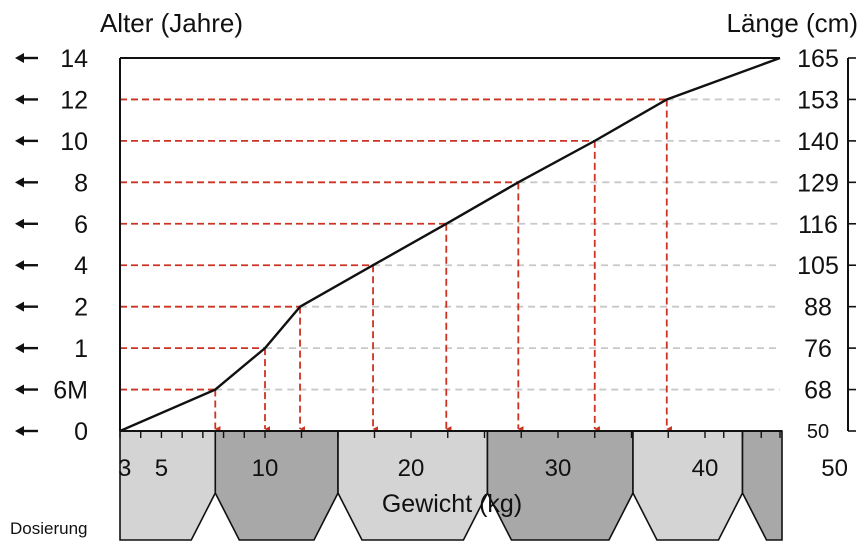 Image resolution: width=864 pixels, height=545 pixels. I want to click on weight-tick-label: 3, so click(124, 468).